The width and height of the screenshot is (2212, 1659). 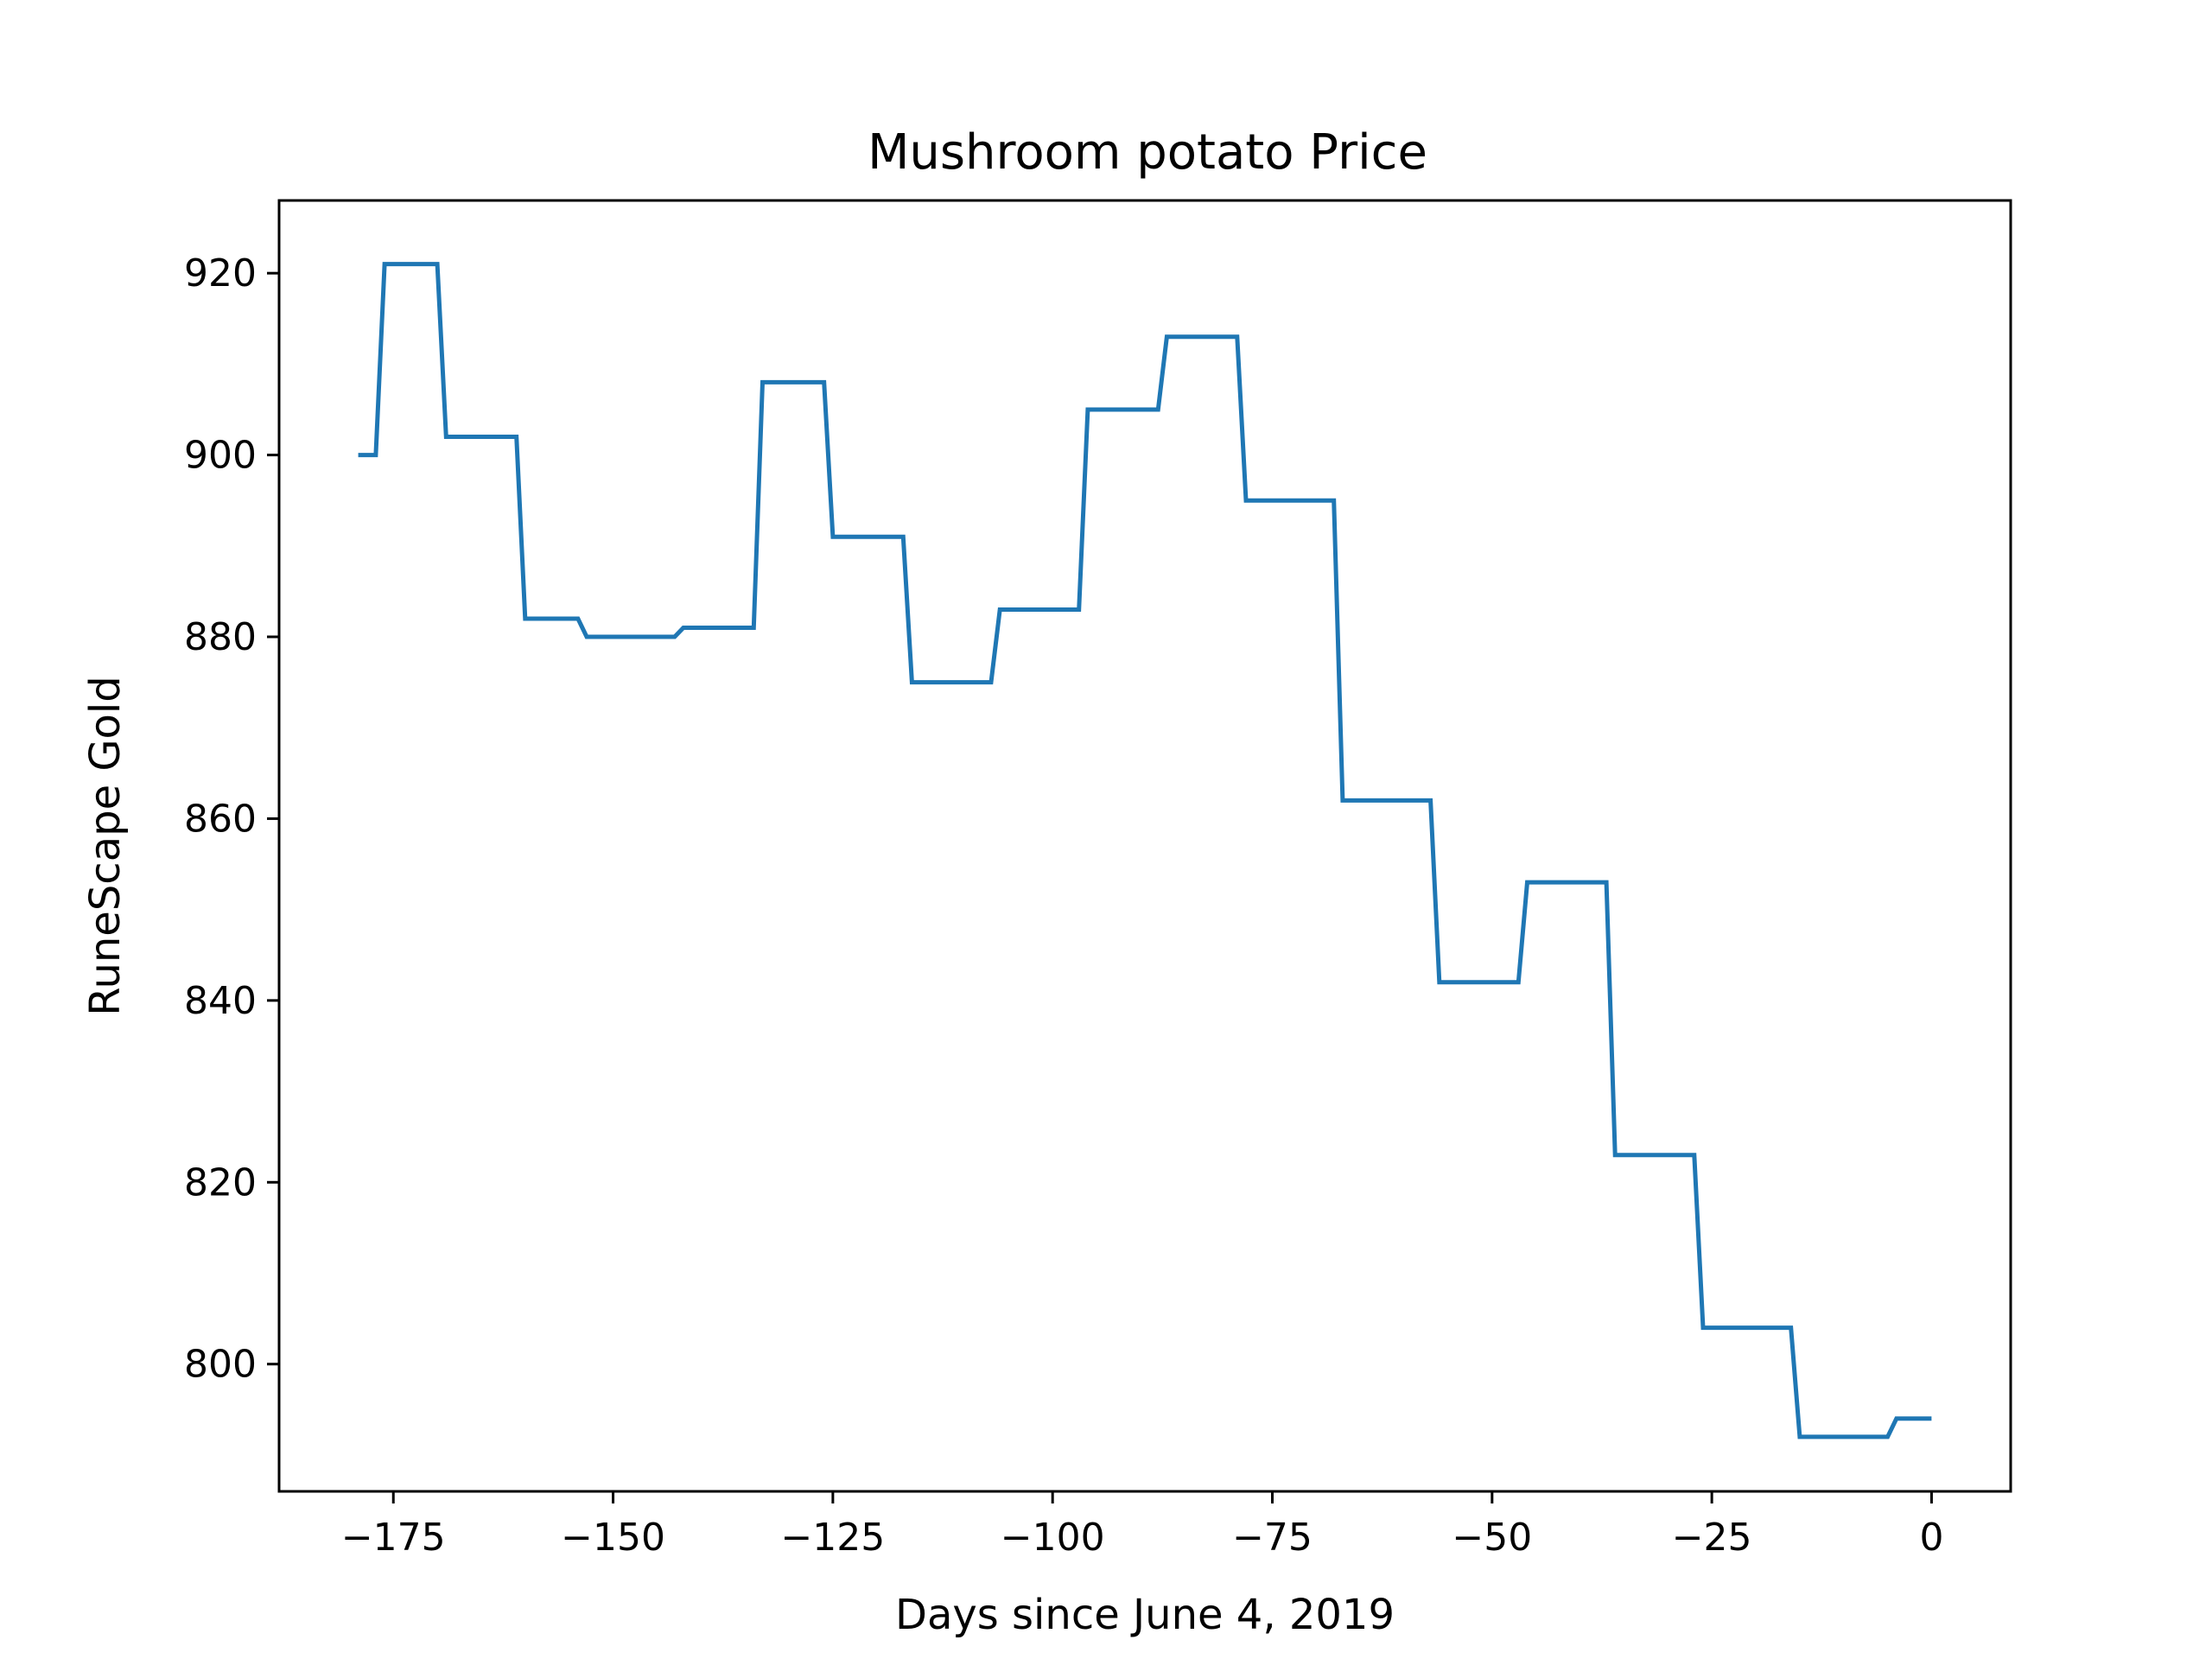 What do you see at coordinates (220, 637) in the screenshot?
I see `y-tick-label: 880` at bounding box center [220, 637].